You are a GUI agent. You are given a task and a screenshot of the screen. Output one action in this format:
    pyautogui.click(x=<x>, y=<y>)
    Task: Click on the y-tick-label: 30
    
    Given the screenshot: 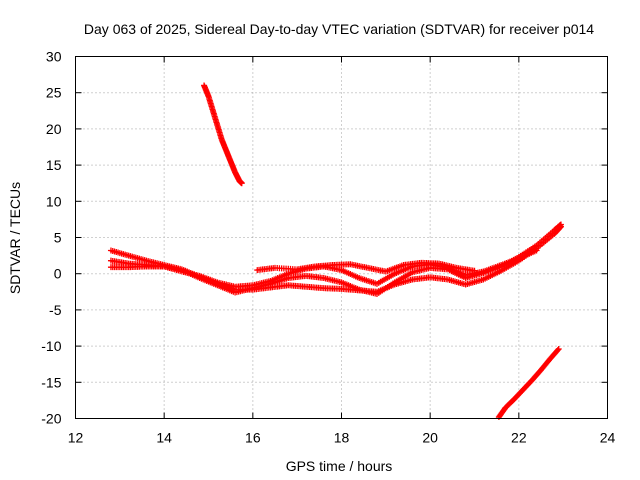 What is the action you would take?
    pyautogui.click(x=54, y=57)
    